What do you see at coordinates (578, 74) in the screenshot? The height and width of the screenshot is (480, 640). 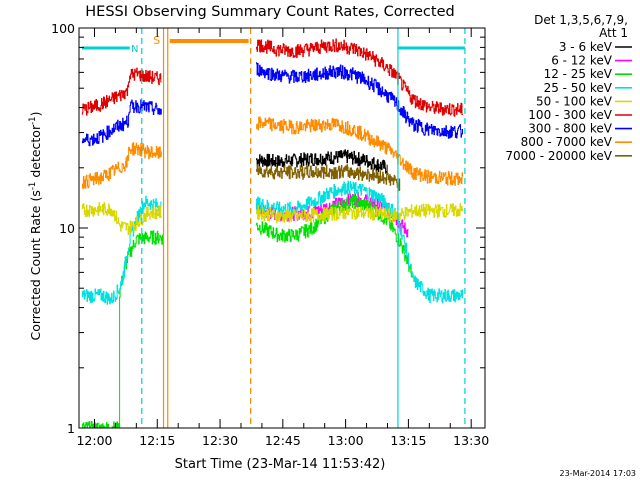 I see `legend-entry-label: 12 - 25 keV` at bounding box center [578, 74].